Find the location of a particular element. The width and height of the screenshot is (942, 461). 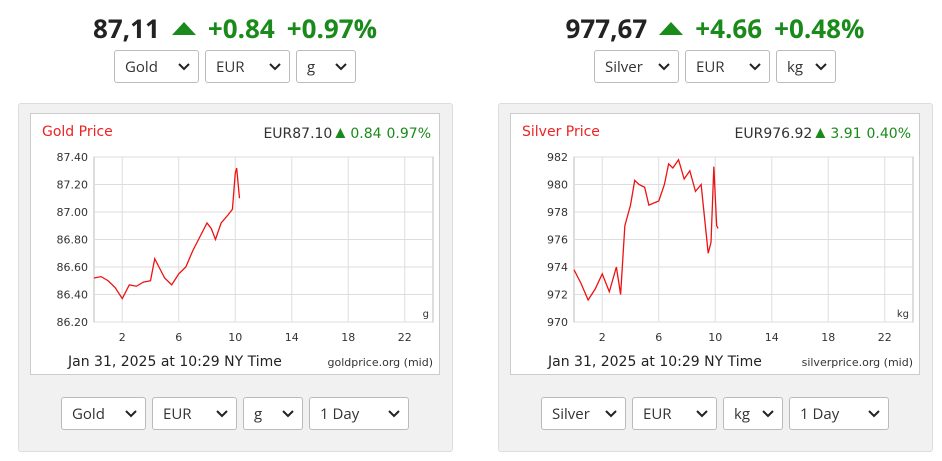

y-tick-label: 972 is located at coordinates (557, 295).